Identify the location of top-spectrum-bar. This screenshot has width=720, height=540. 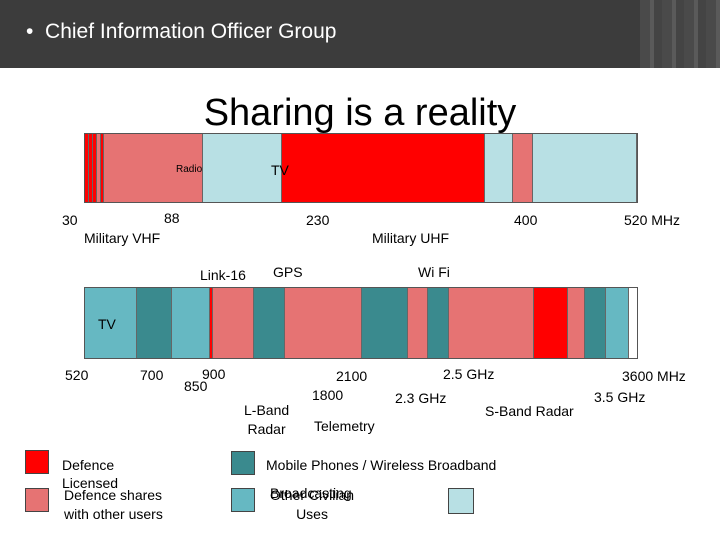
(361, 168).